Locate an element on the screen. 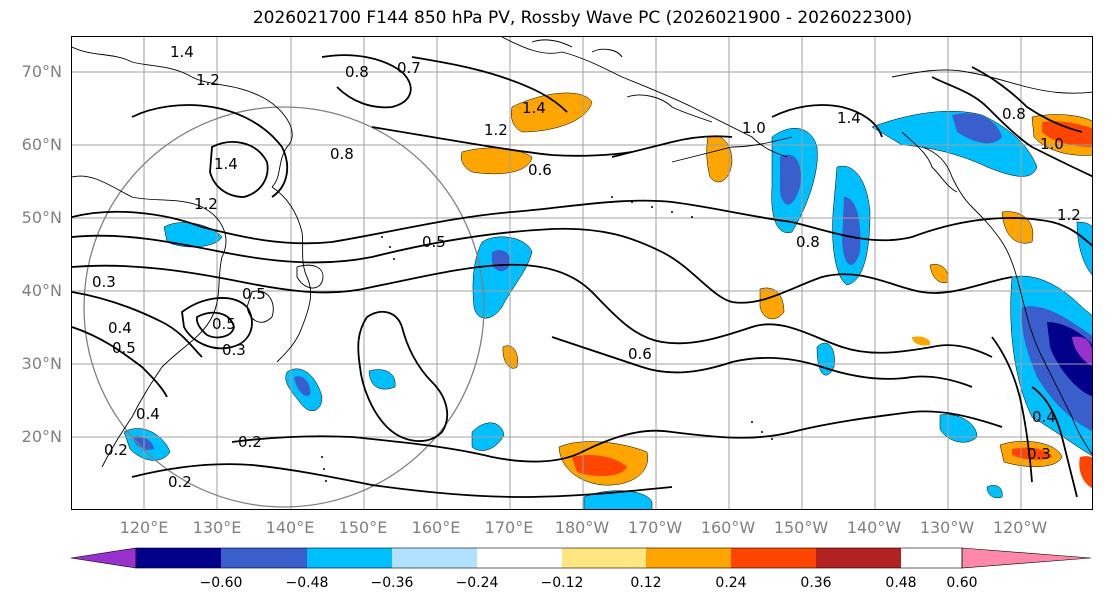 The height and width of the screenshot is (604, 1105). colorbar-tick-label: −0.60 is located at coordinates (221, 583).